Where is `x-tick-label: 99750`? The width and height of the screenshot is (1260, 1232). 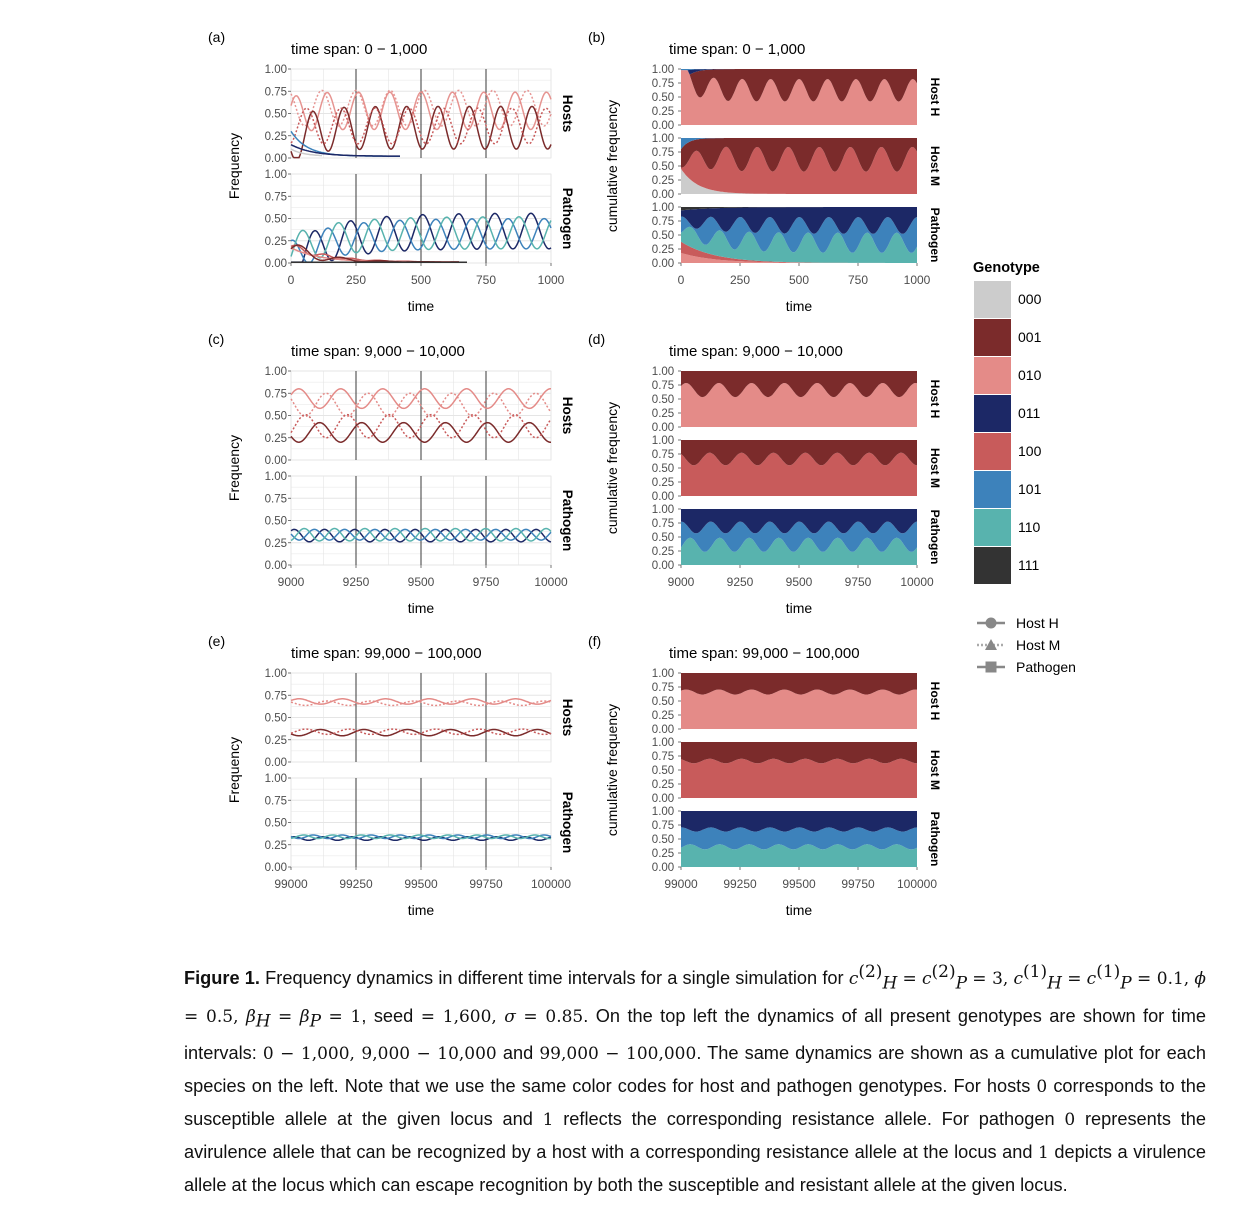
x-tick-label: 99750 is located at coordinates (858, 884).